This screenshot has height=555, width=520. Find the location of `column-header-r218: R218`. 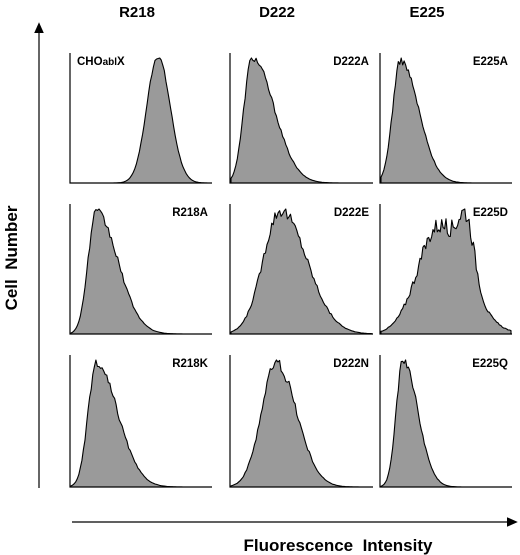

column-header-r218: R218 is located at coordinates (137, 12).